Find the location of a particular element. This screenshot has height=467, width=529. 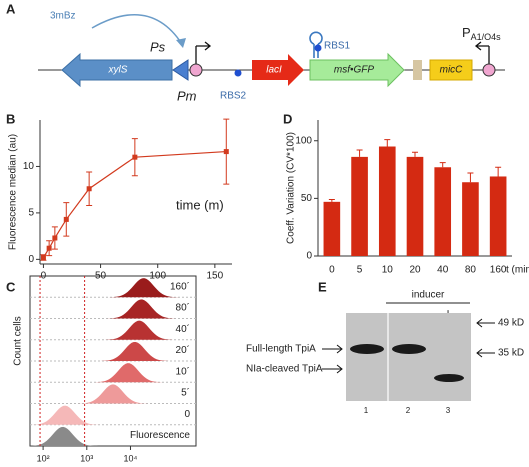

panel-letter: E is located at coordinates (322, 286).